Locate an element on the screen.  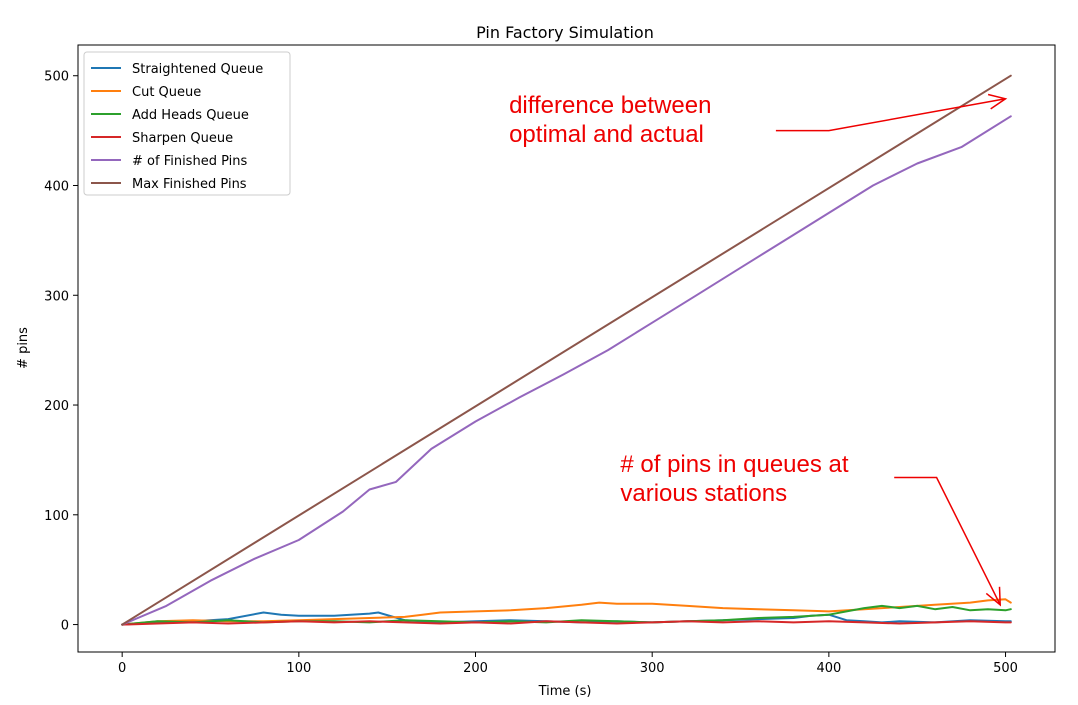
x-tick-label: 0 is located at coordinates (122, 668).